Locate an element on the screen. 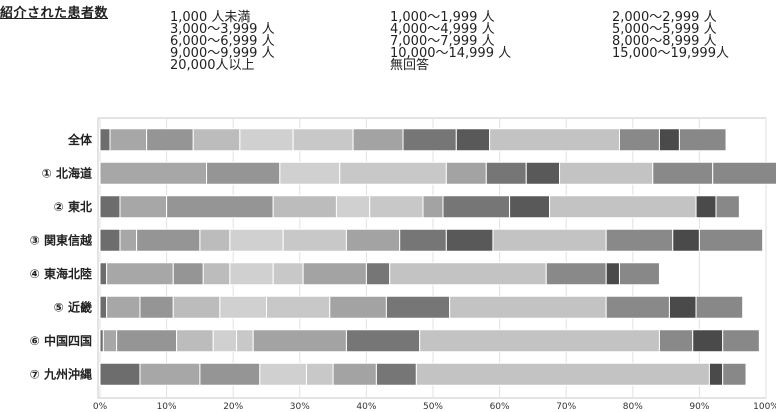  category-label: 全体 is located at coordinates (80, 139).